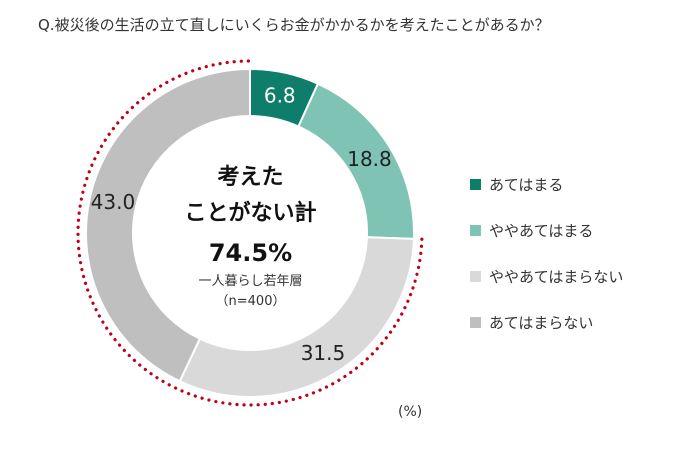  I want to click on legend-item-1: あてはまる, so click(546, 184).